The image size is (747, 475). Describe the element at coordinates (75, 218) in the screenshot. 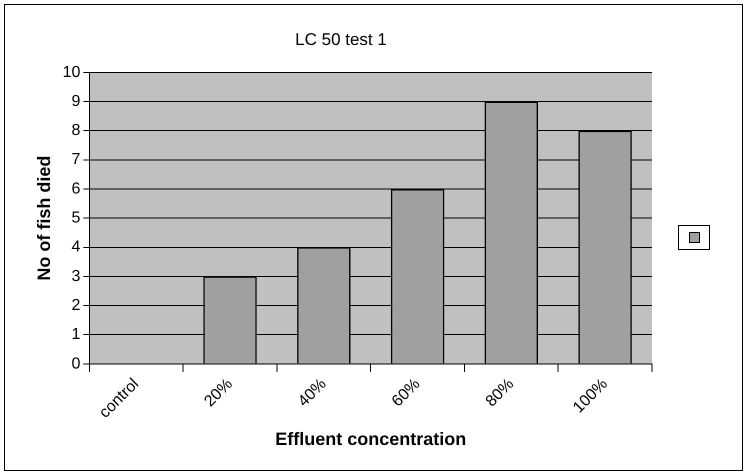

I see `y-tick-label: 5` at that location.